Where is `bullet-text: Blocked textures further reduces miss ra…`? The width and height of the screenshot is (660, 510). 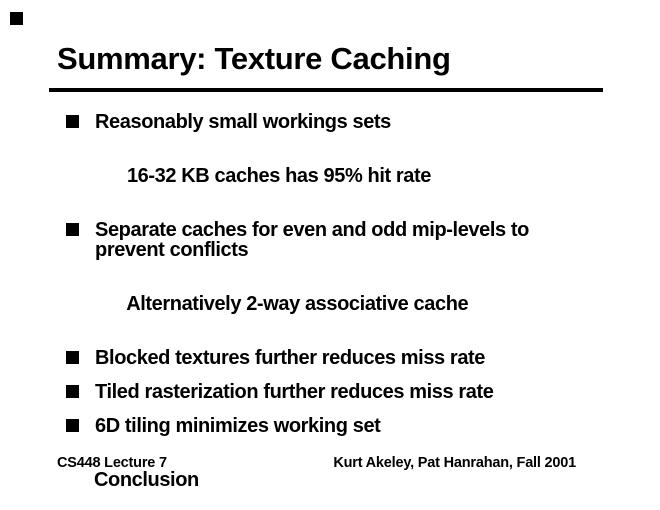
bullet-text: Blocked textures further reduces miss ra… is located at coordinates (290, 358).